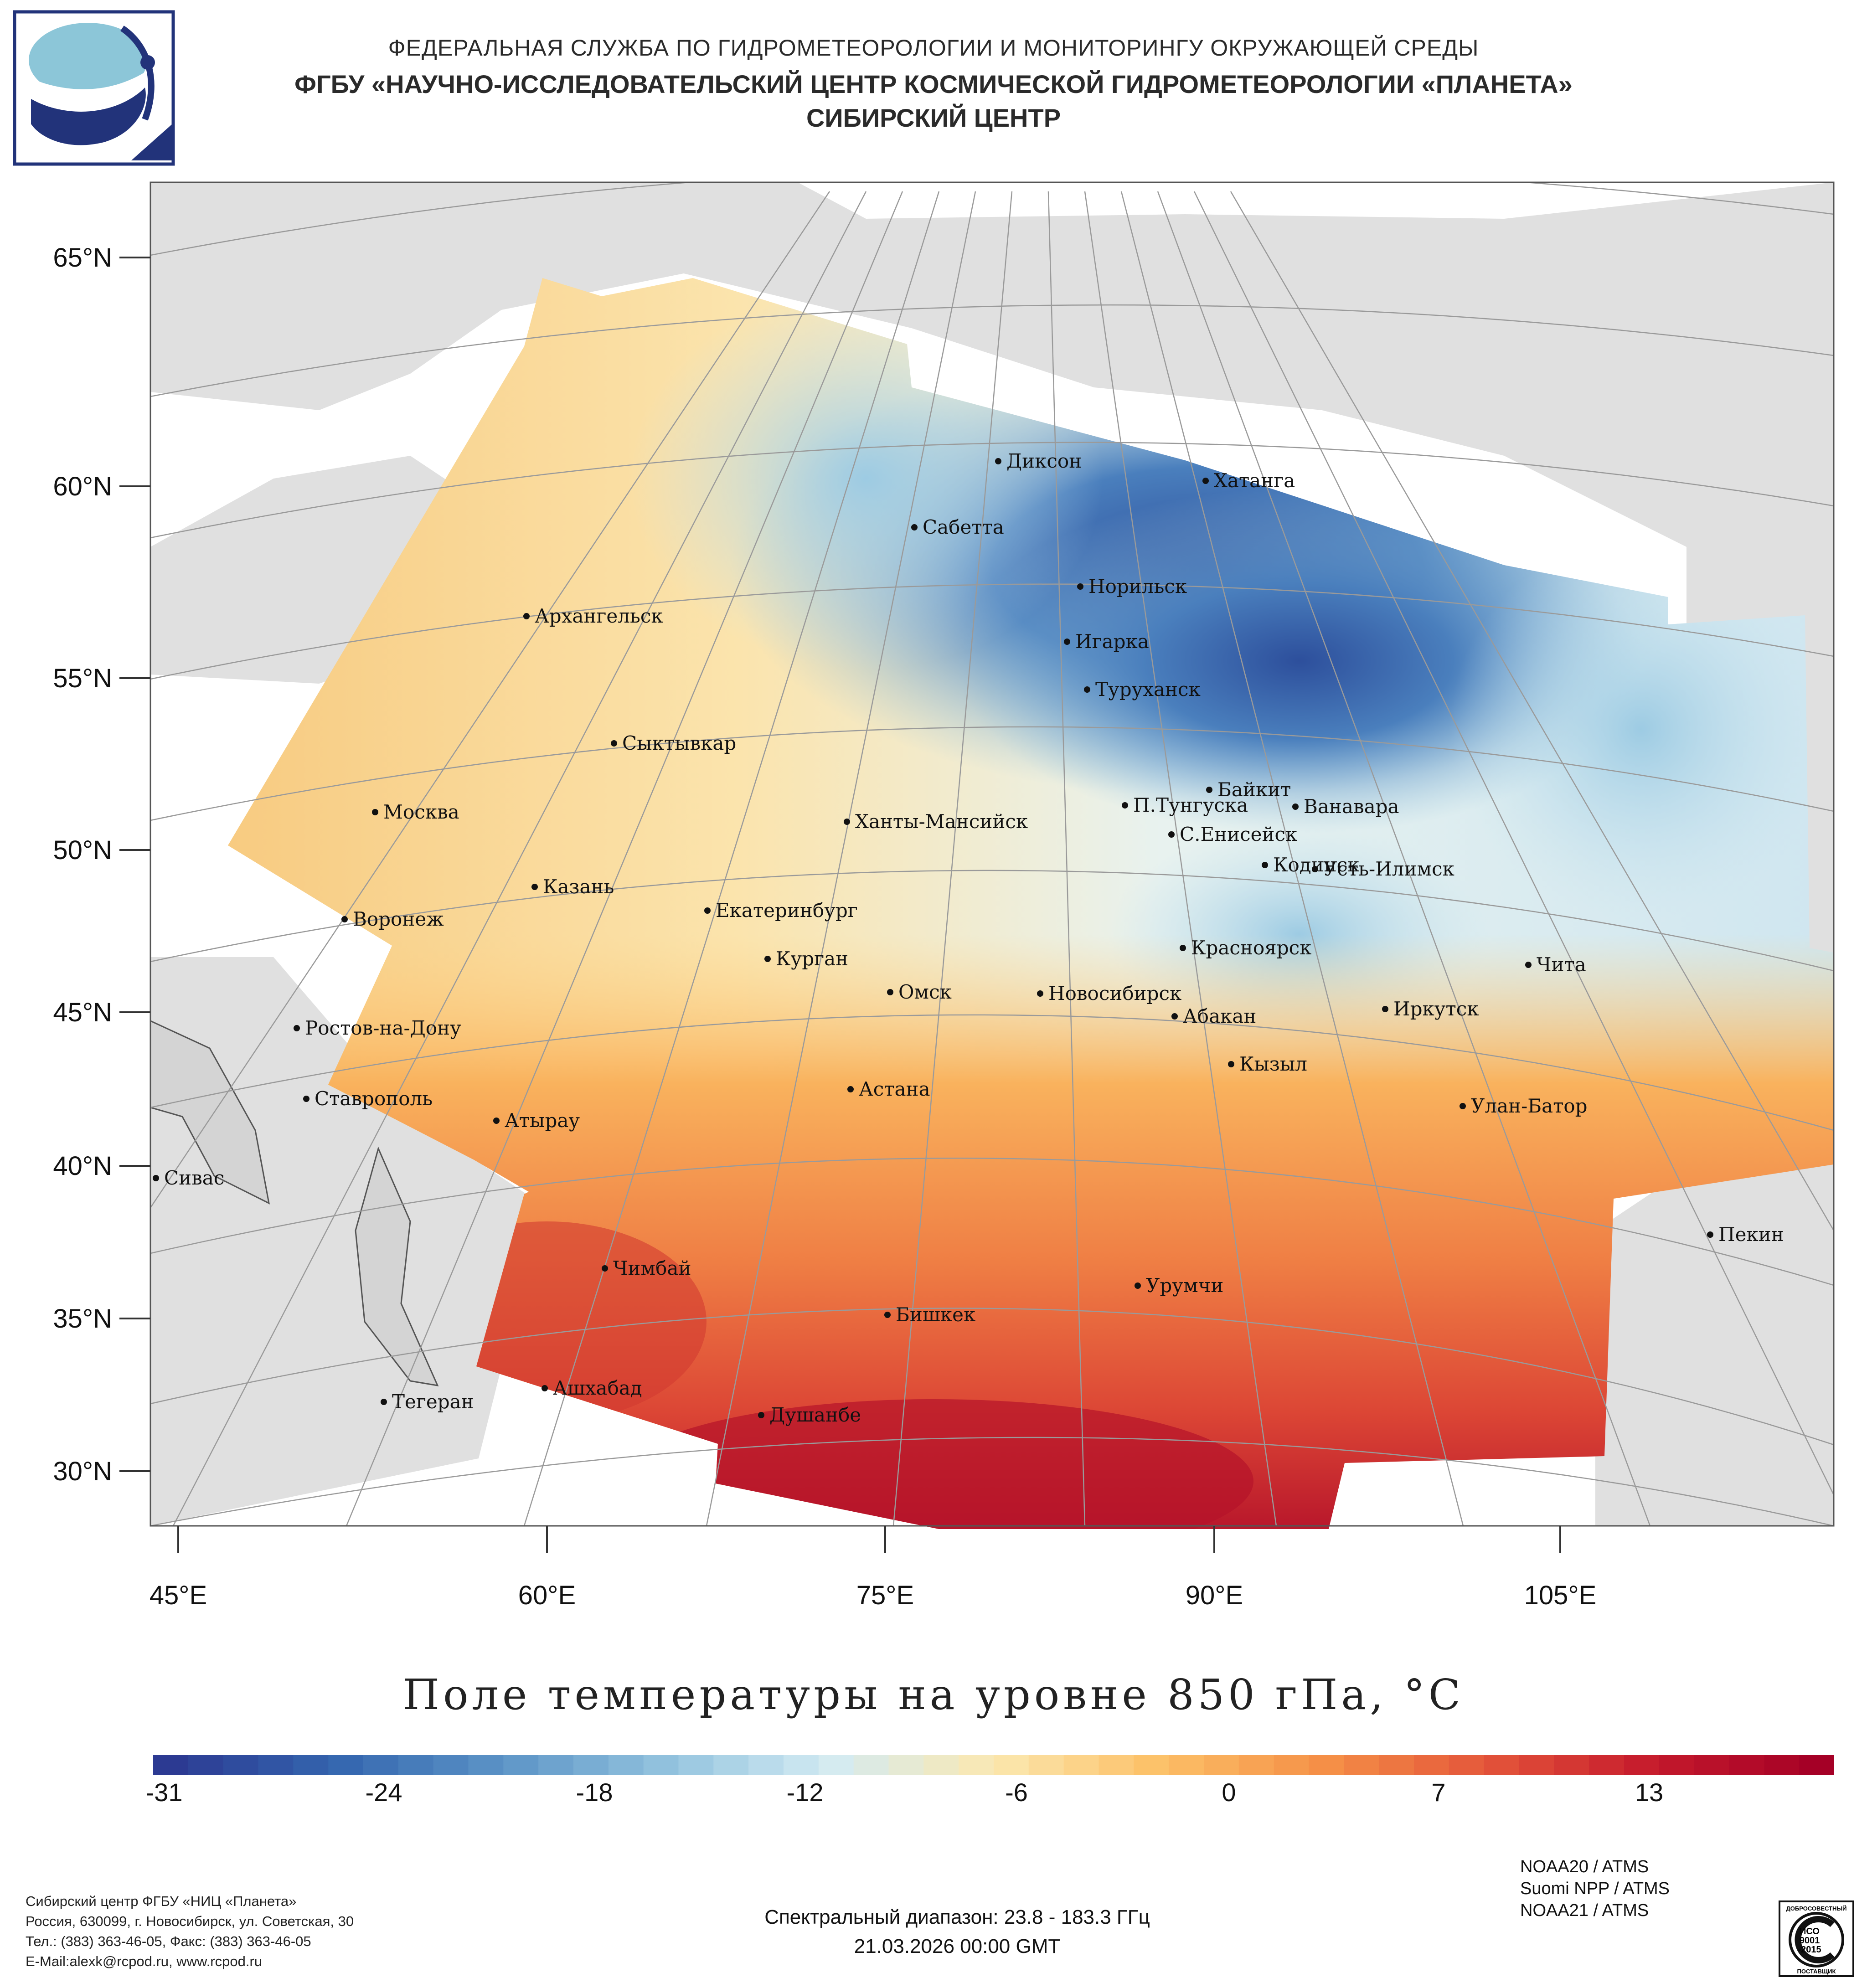  I want to click on lat-label-55: 55°N, so click(82, 679).